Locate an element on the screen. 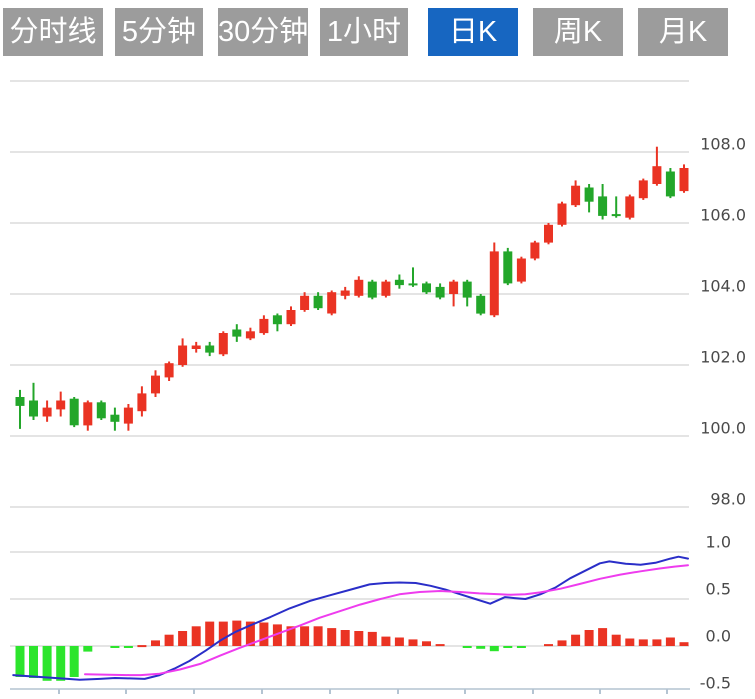  svg-text: 102.0 is located at coordinates (723, 357).